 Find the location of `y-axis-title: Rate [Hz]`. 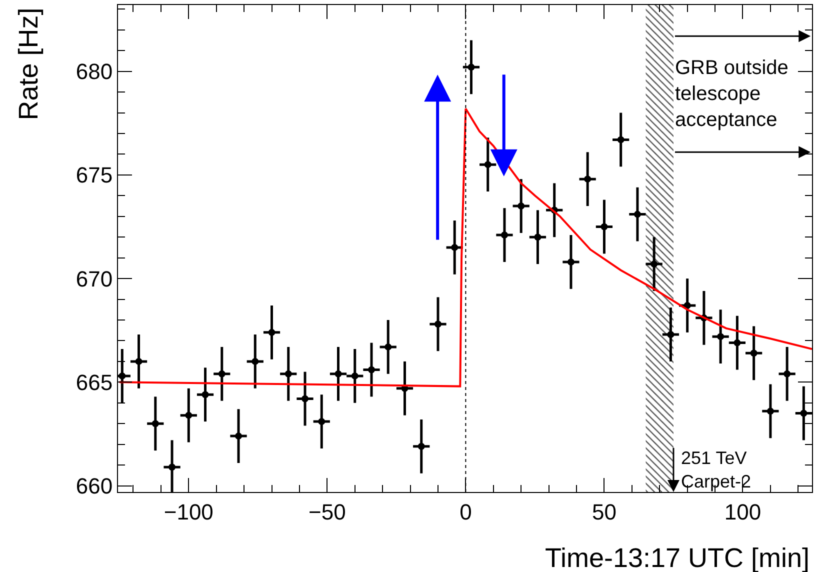

y-axis-title: Rate [Hz] is located at coordinates (28, 64).